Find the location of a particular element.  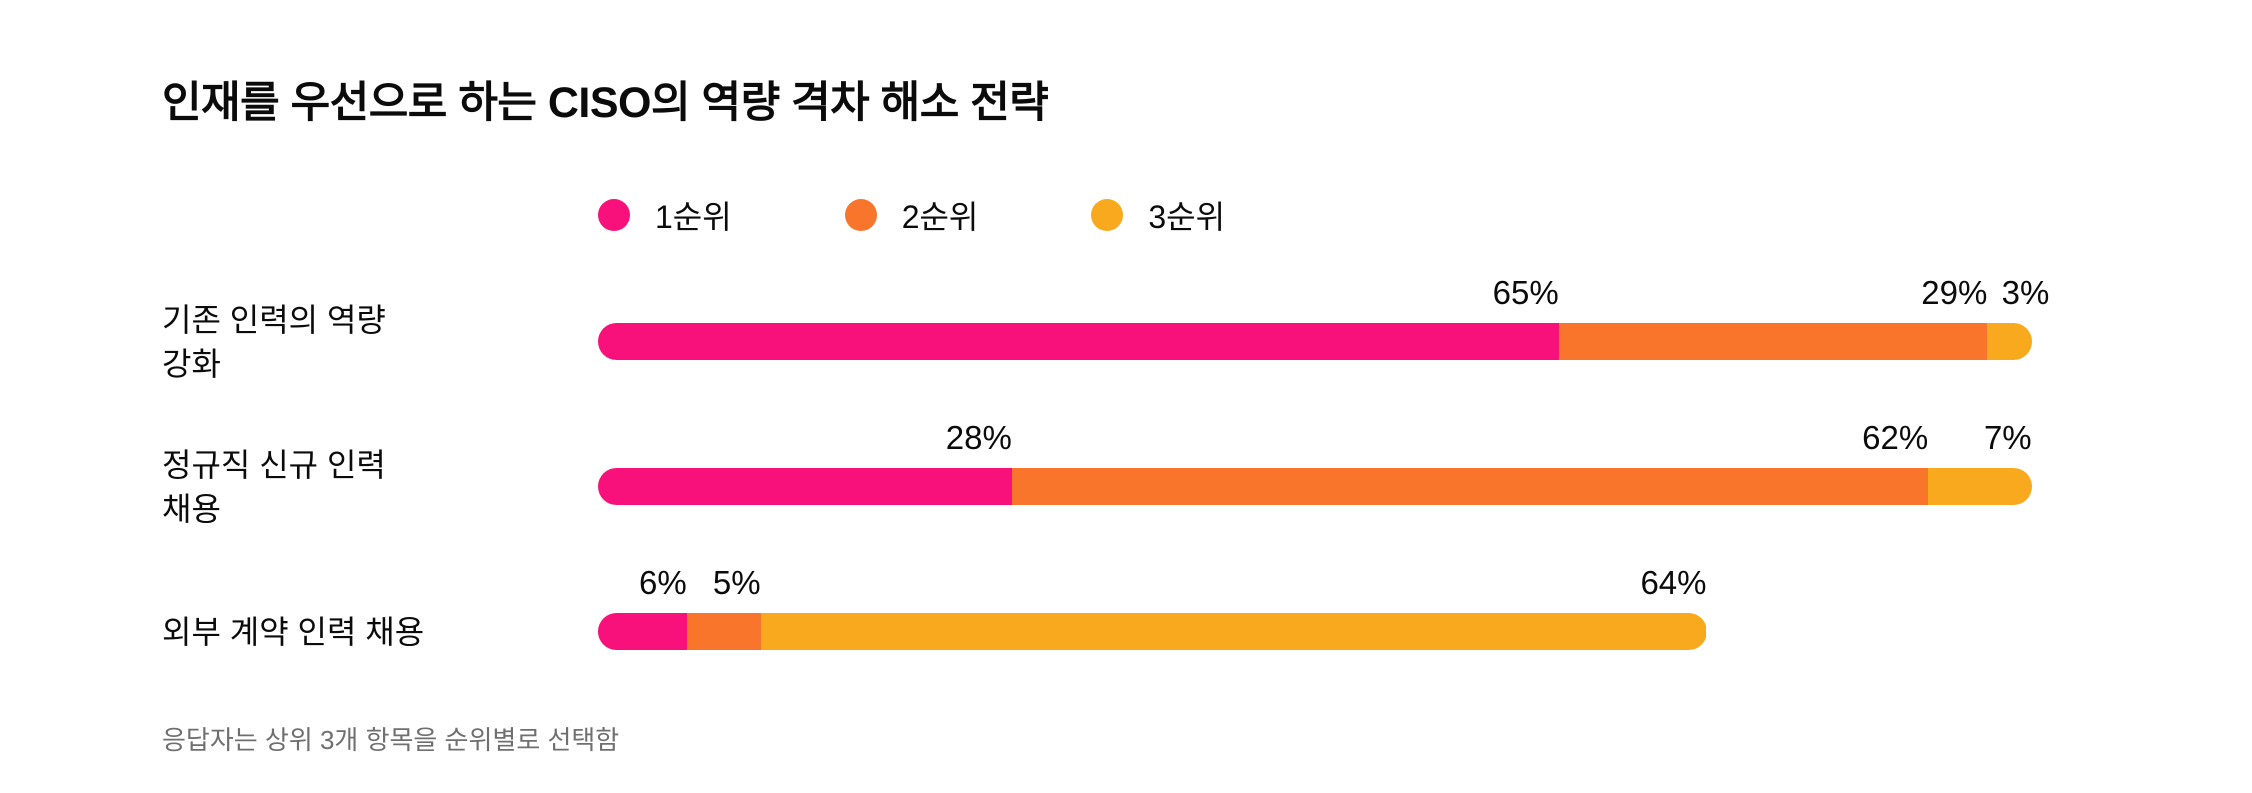

chart-row-2: 정규직 신규 인력 채용 28% 62% 7% is located at coordinates (1126, 473).